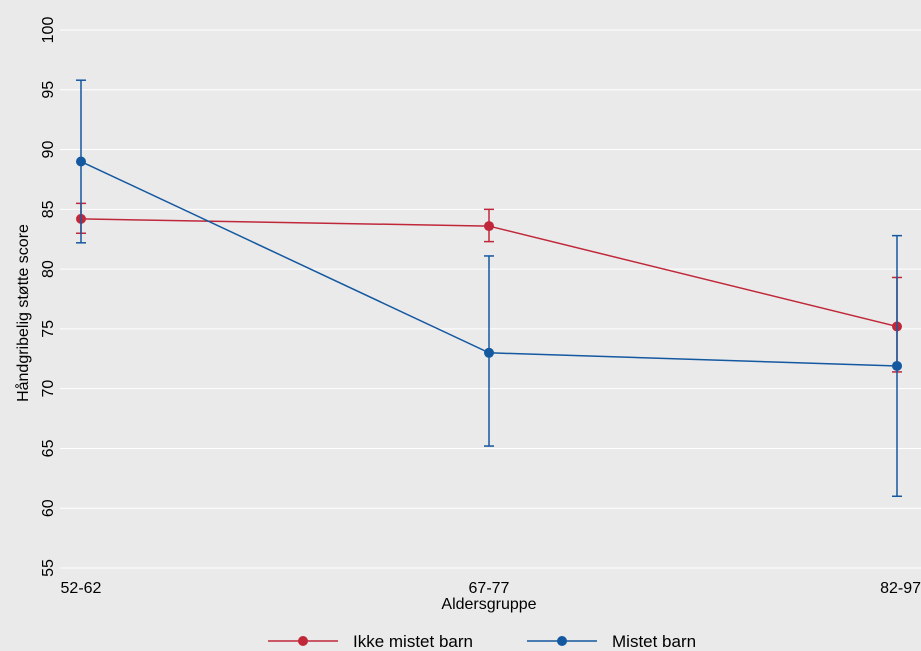 This screenshot has width=921, height=651. I want to click on x-tick-labels: 52-62 67-77 82-97, so click(491, 588).